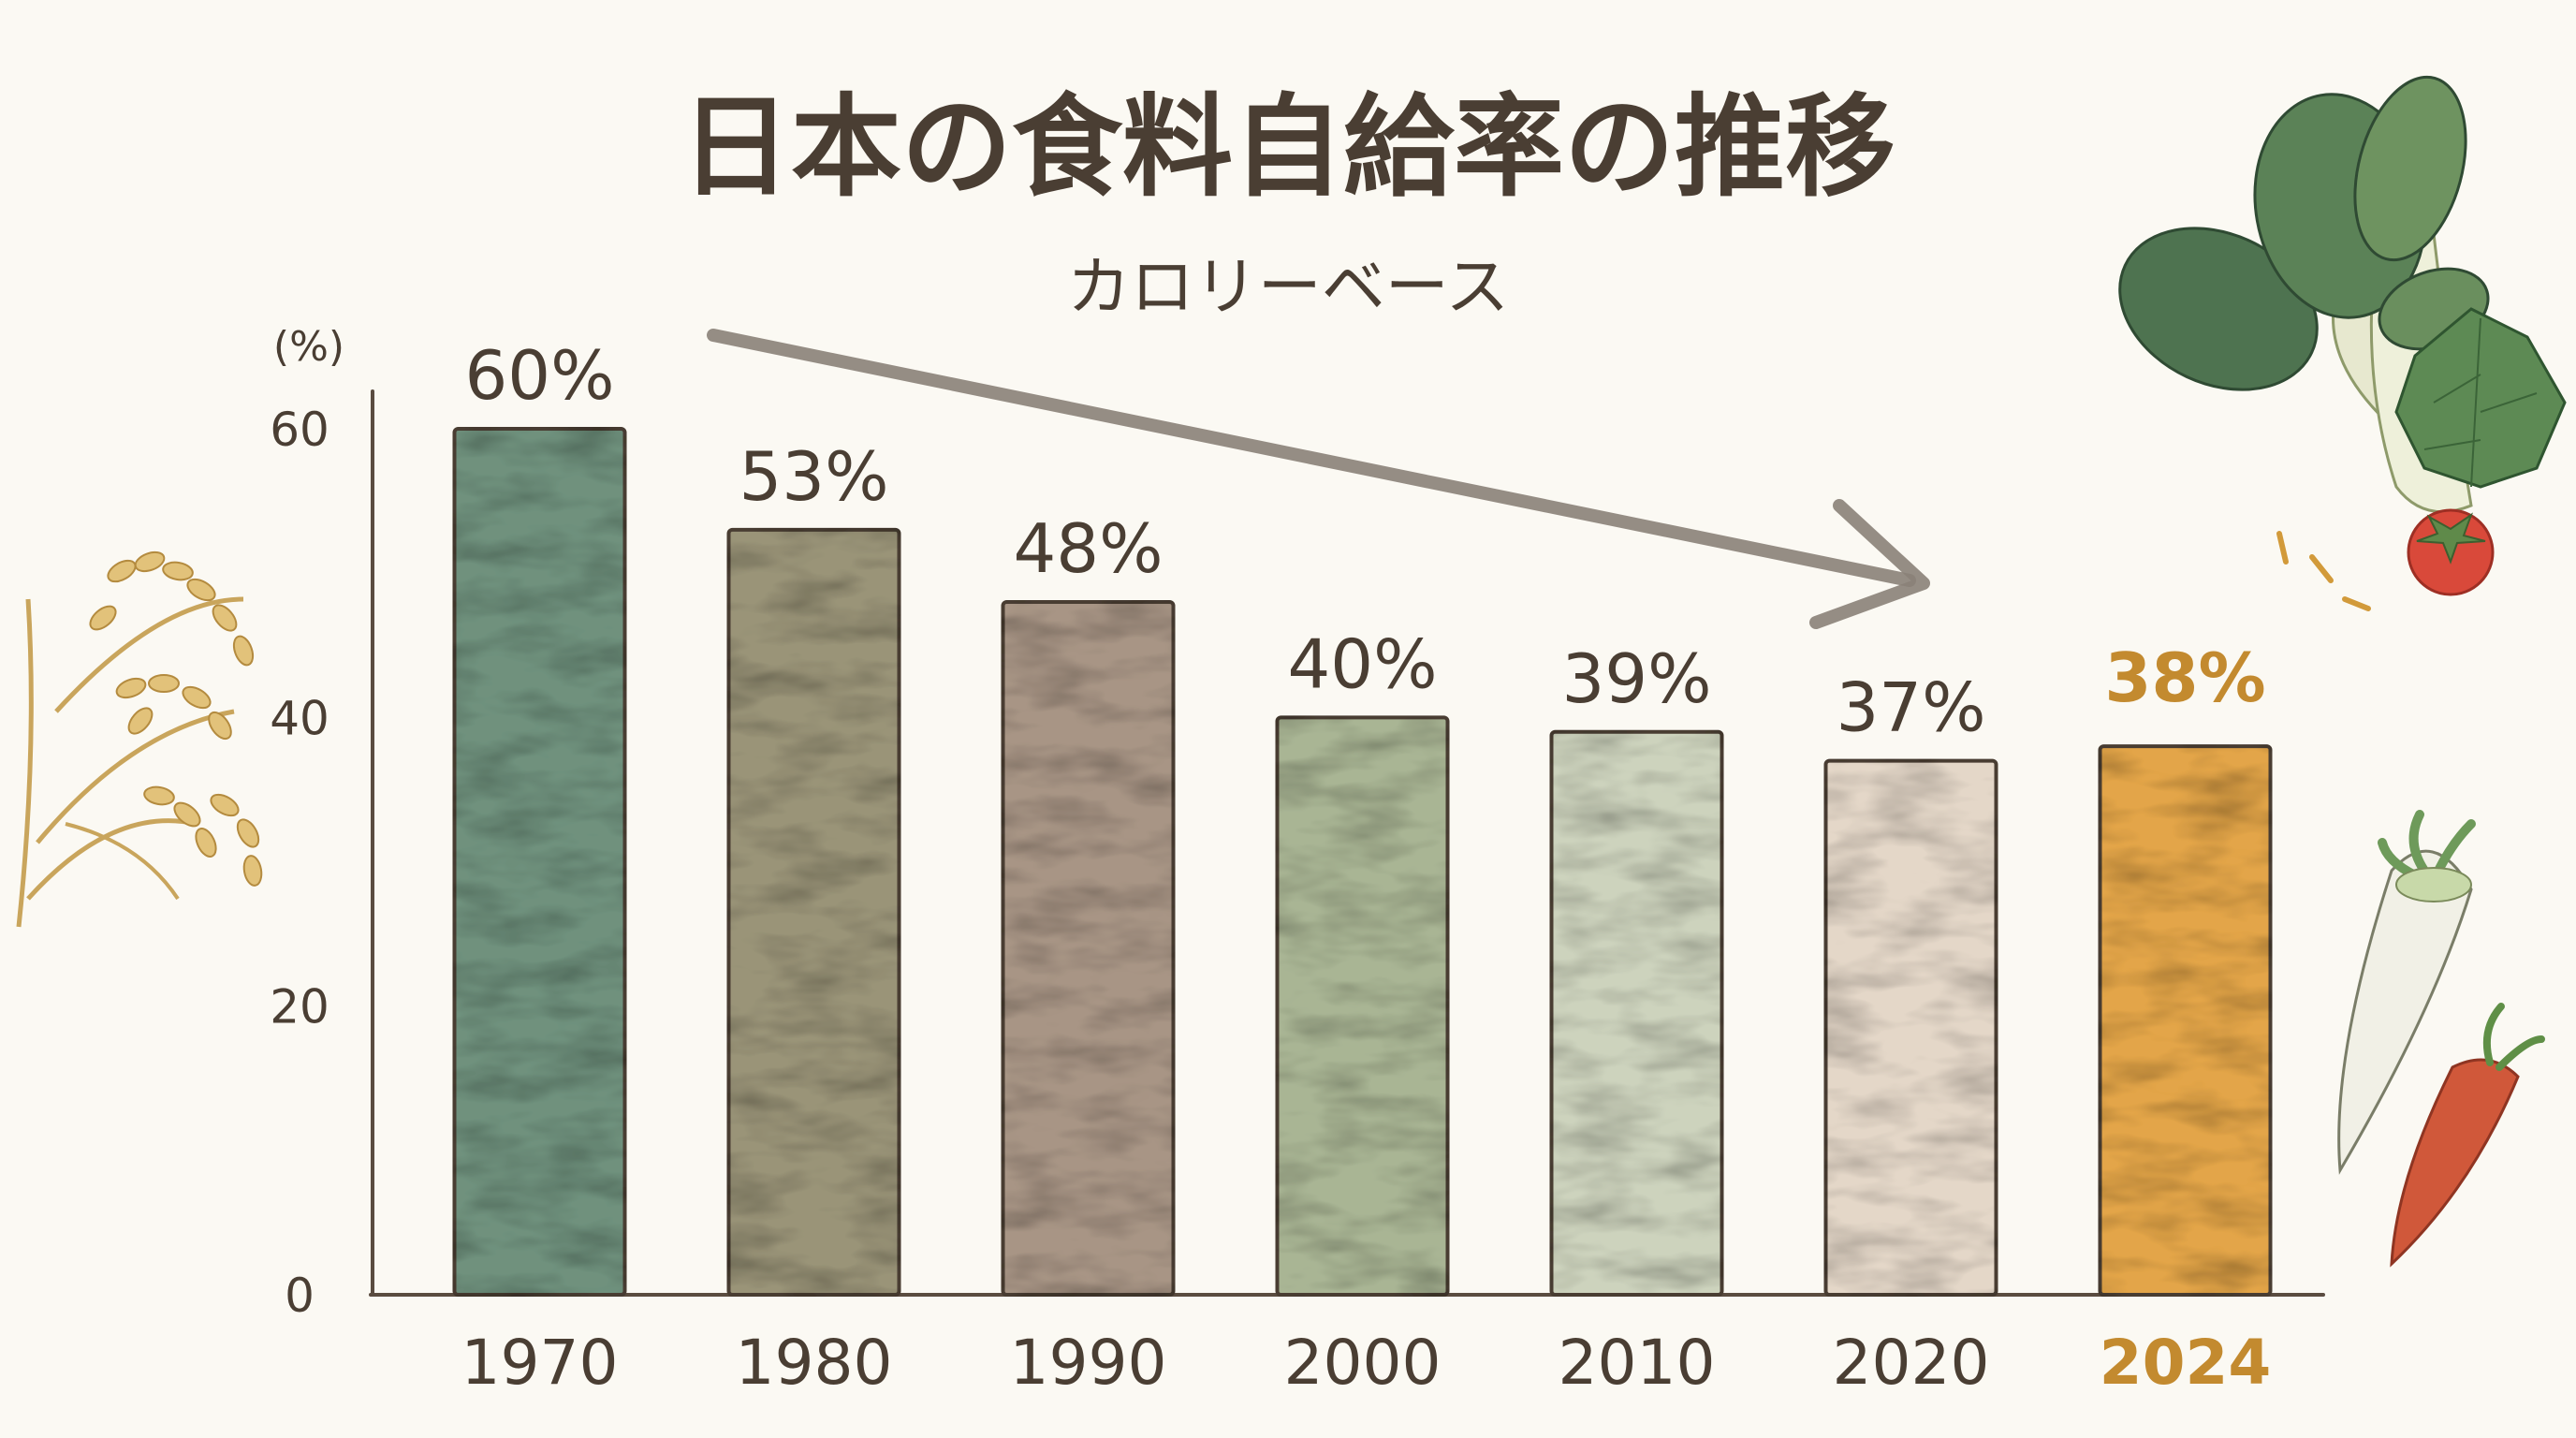  Describe the element at coordinates (813, 476) in the screenshot. I see `value-label-1980: 53%` at that location.